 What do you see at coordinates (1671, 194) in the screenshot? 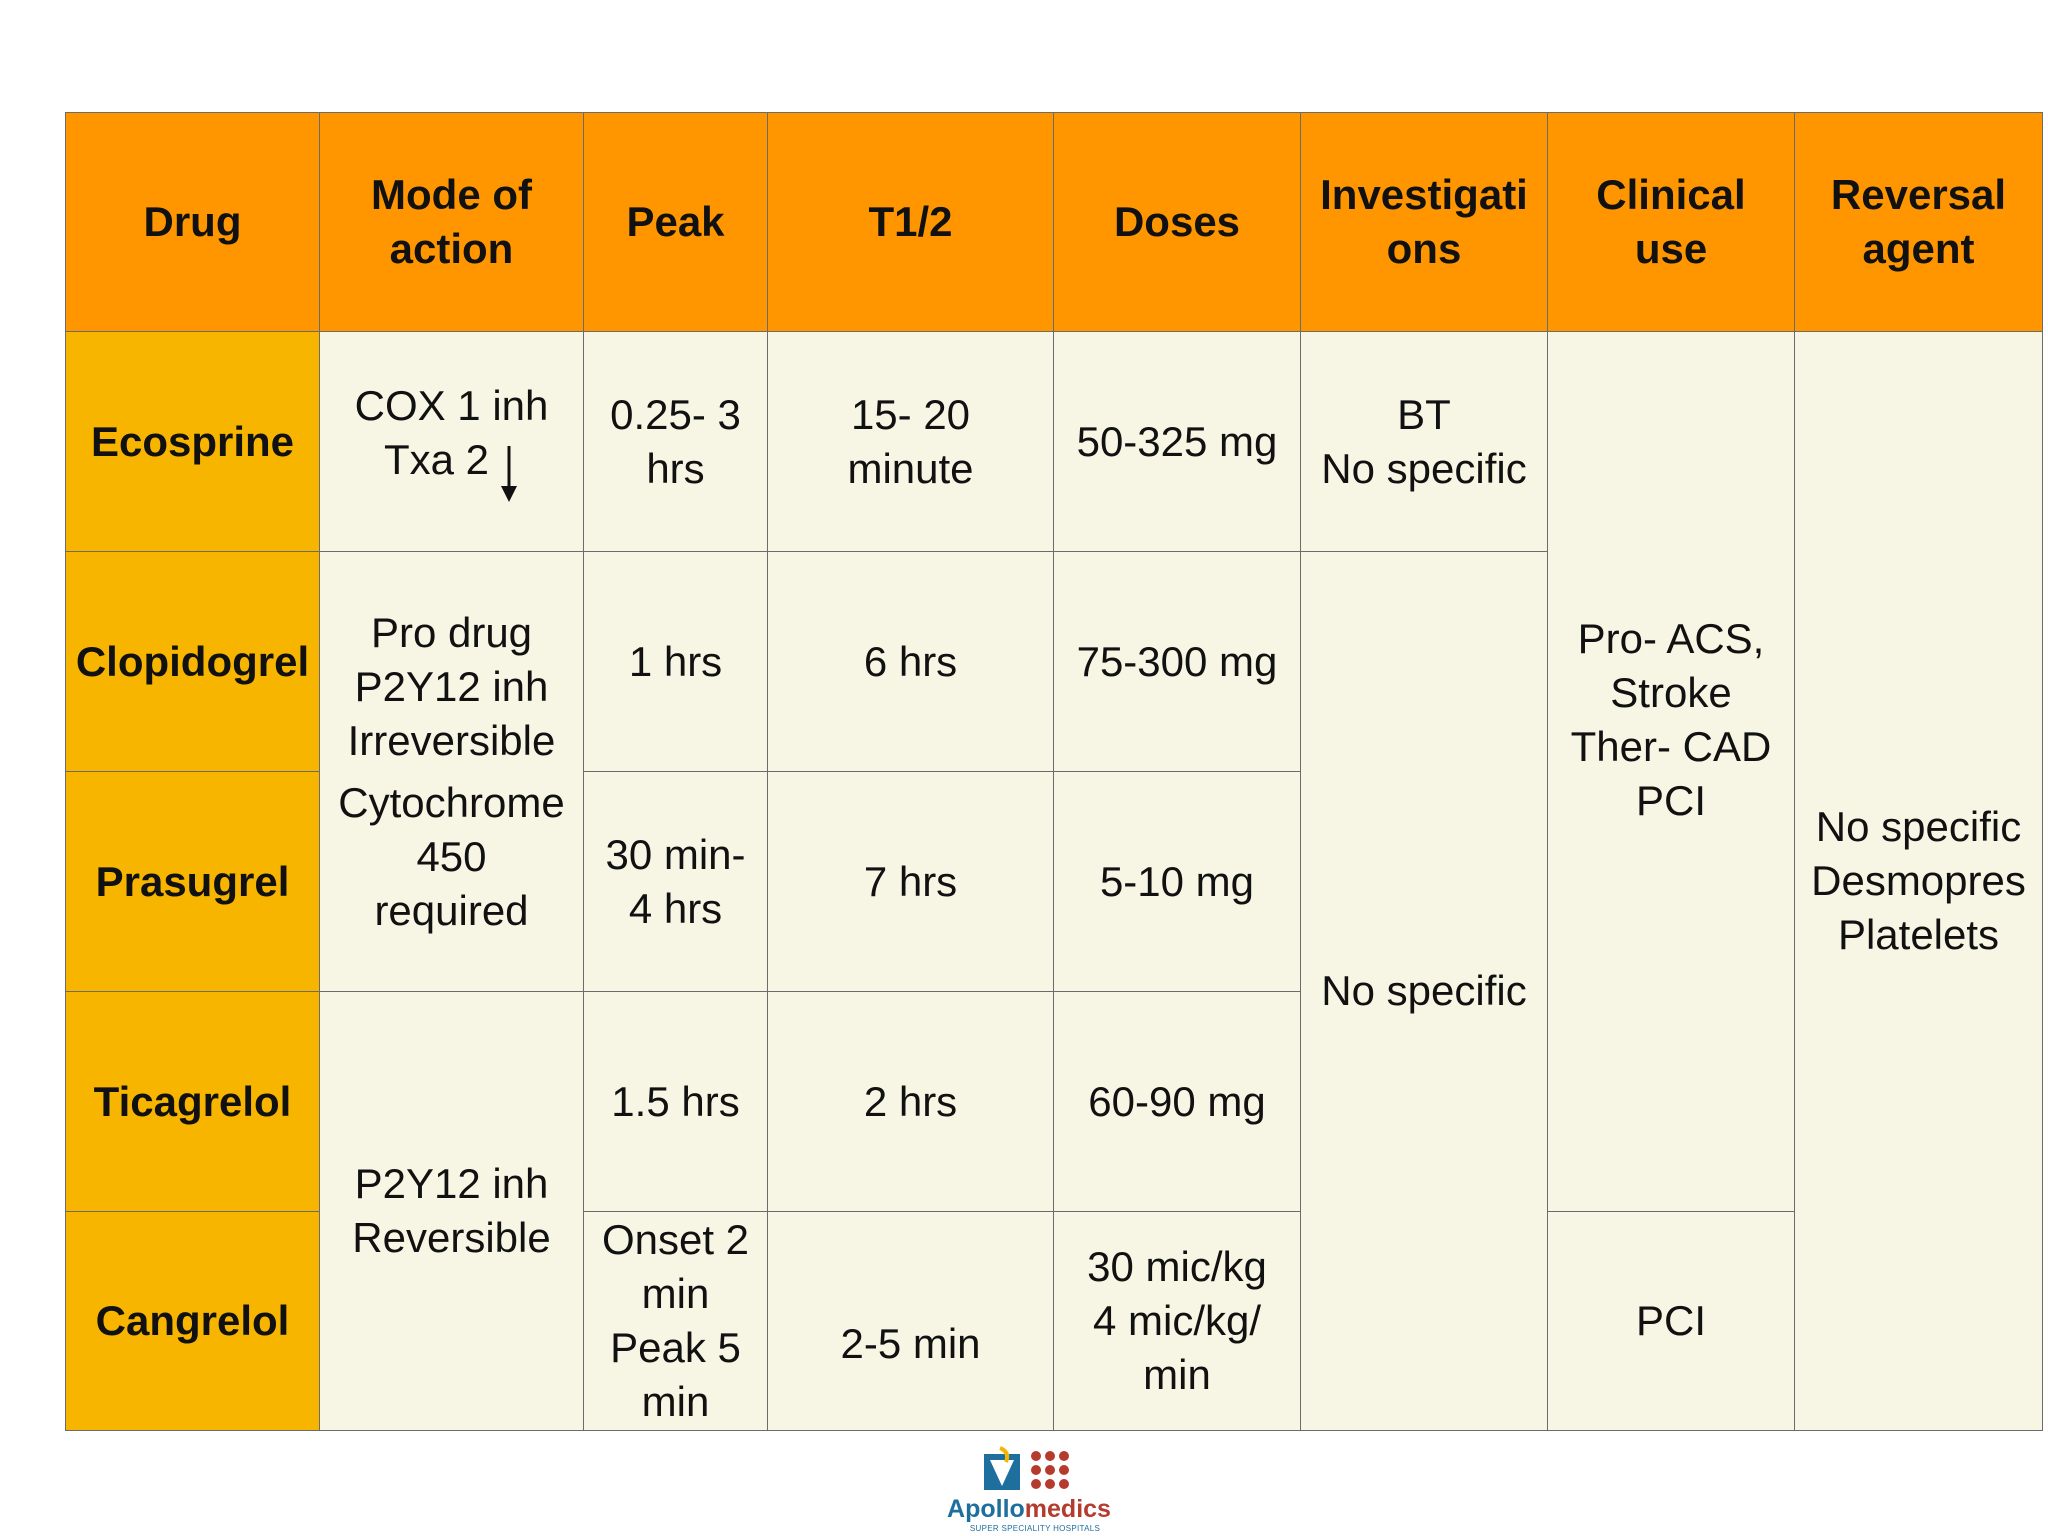
I see `cell-line: Clinical` at bounding box center [1671, 194].